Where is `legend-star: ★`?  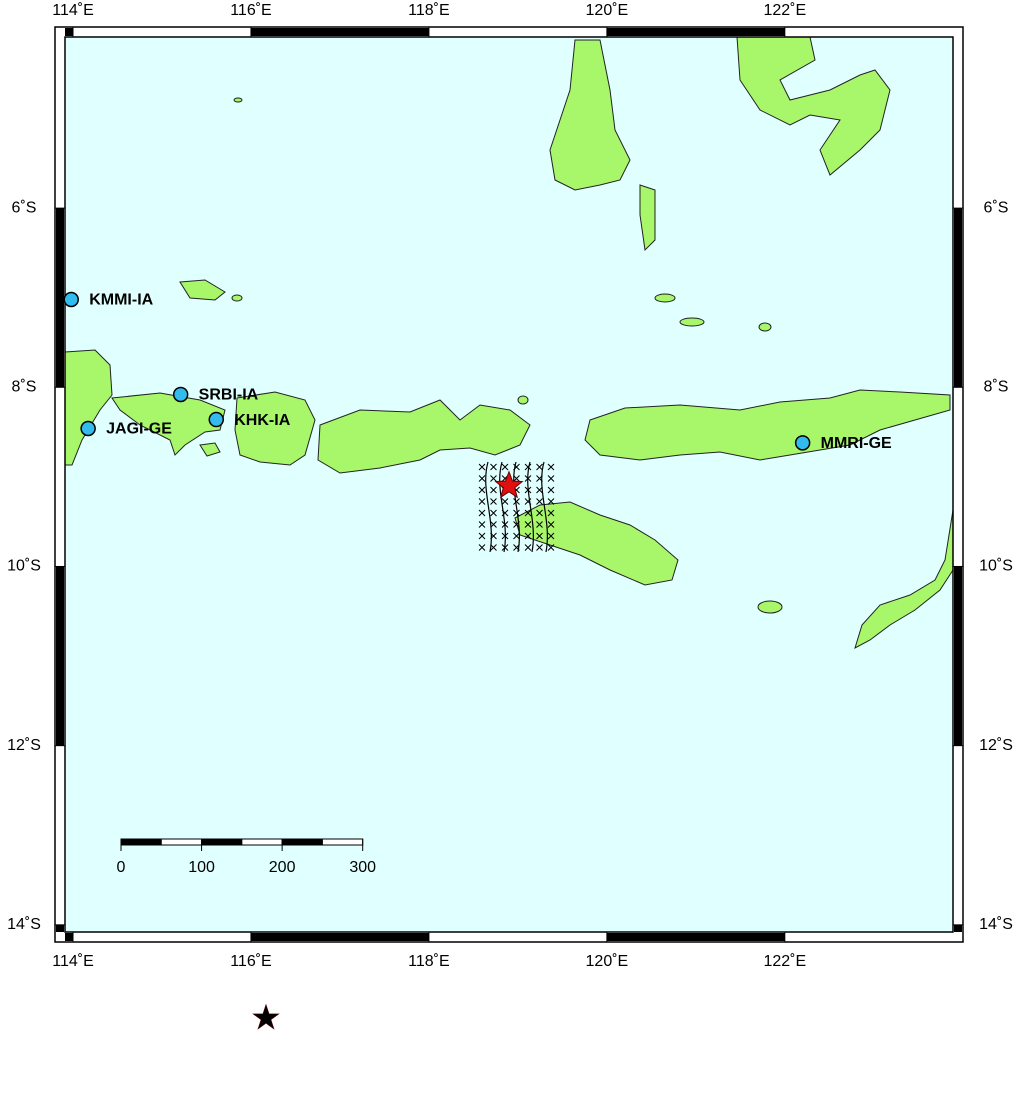
legend-star: ★ is located at coordinates (266, 1018).